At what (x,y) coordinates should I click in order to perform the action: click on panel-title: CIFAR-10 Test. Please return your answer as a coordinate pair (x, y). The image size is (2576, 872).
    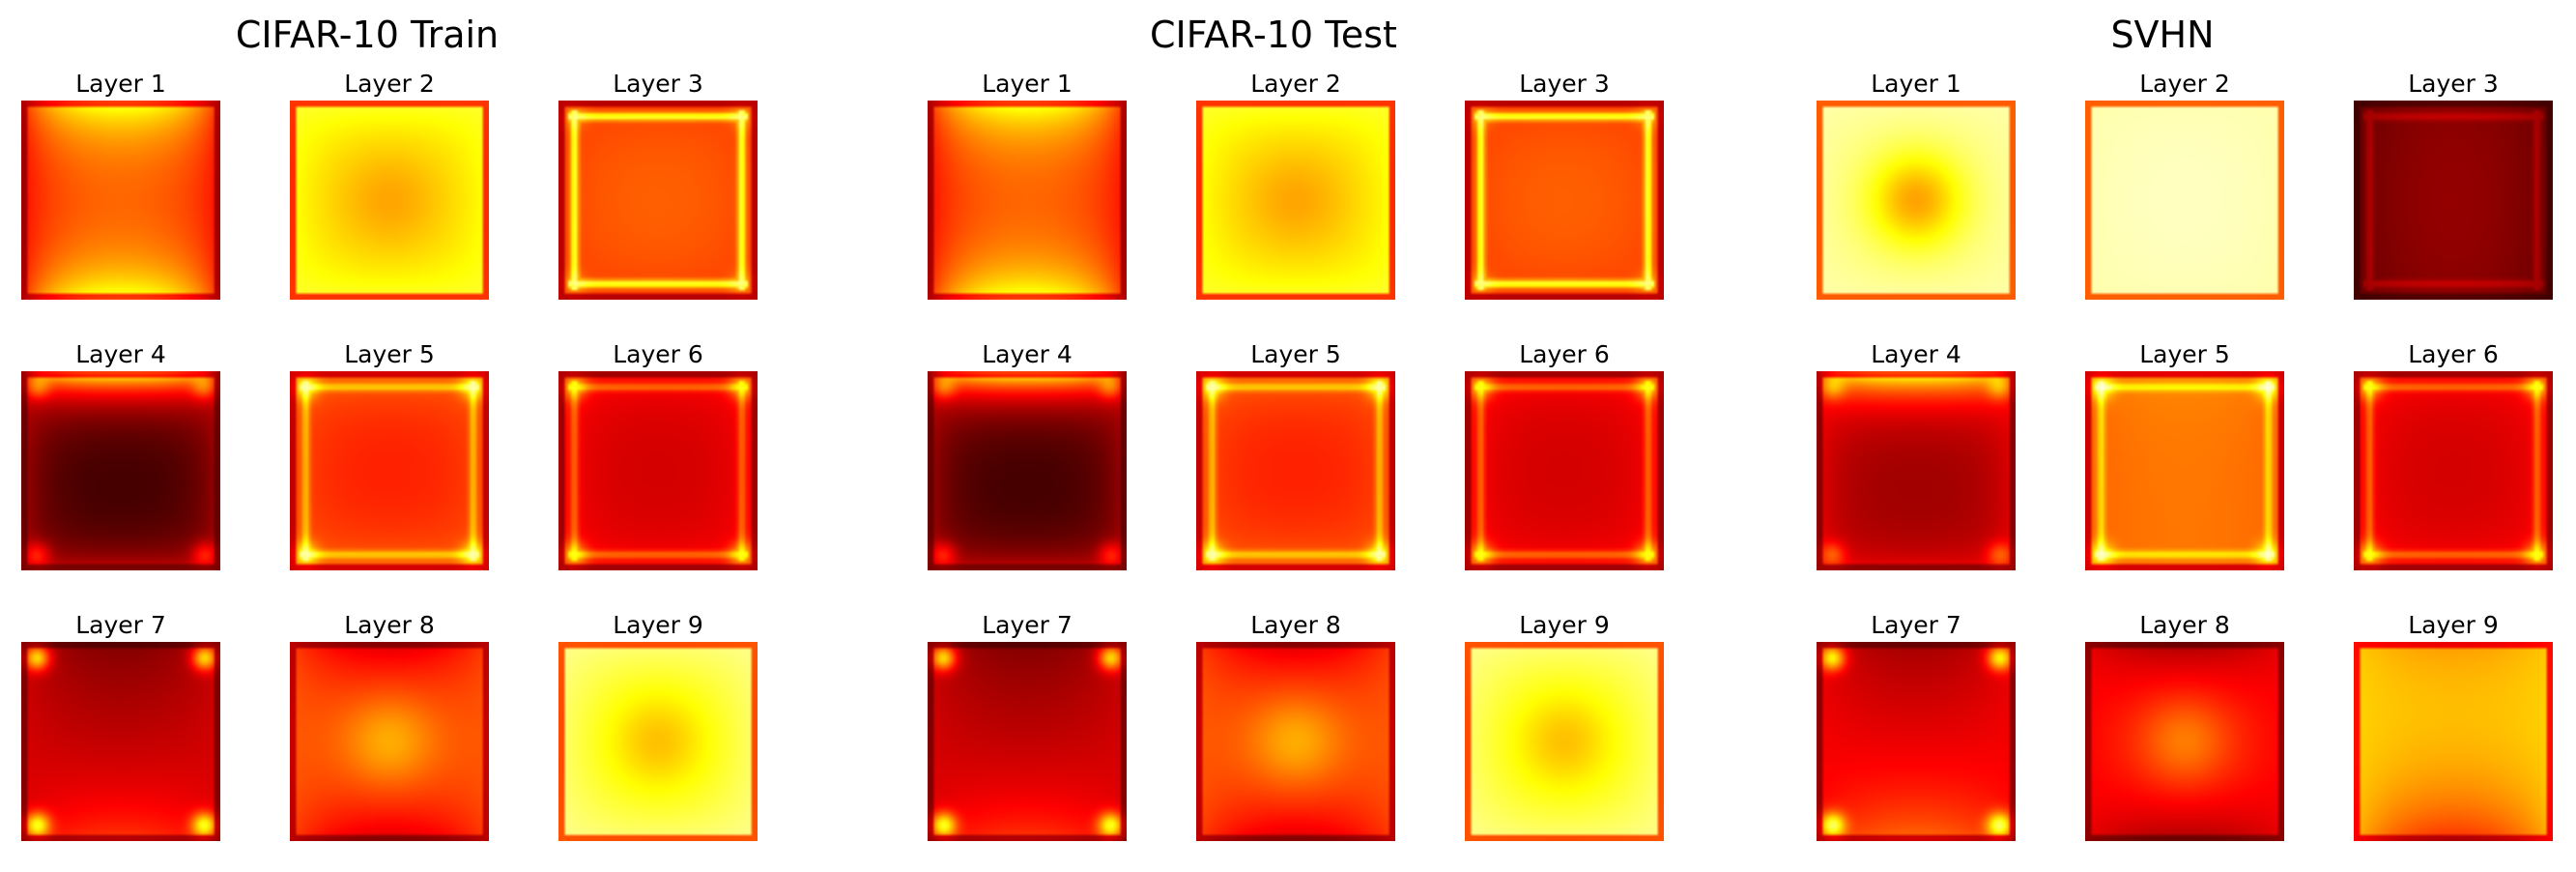
    Looking at the image, I should click on (1274, 35).